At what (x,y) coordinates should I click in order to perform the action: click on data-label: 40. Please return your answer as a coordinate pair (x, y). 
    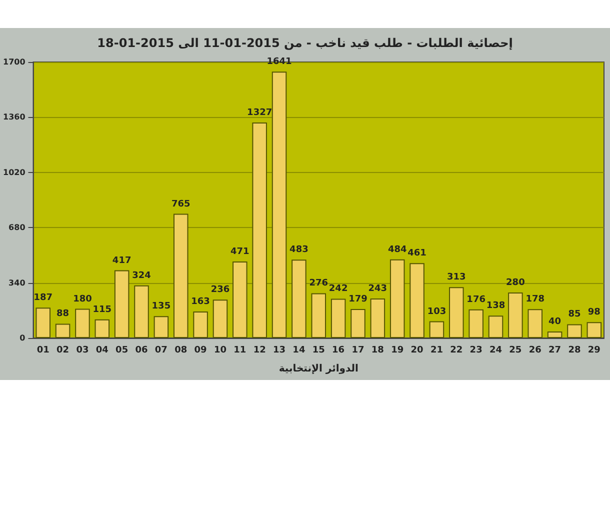
    Looking at the image, I should click on (555, 322).